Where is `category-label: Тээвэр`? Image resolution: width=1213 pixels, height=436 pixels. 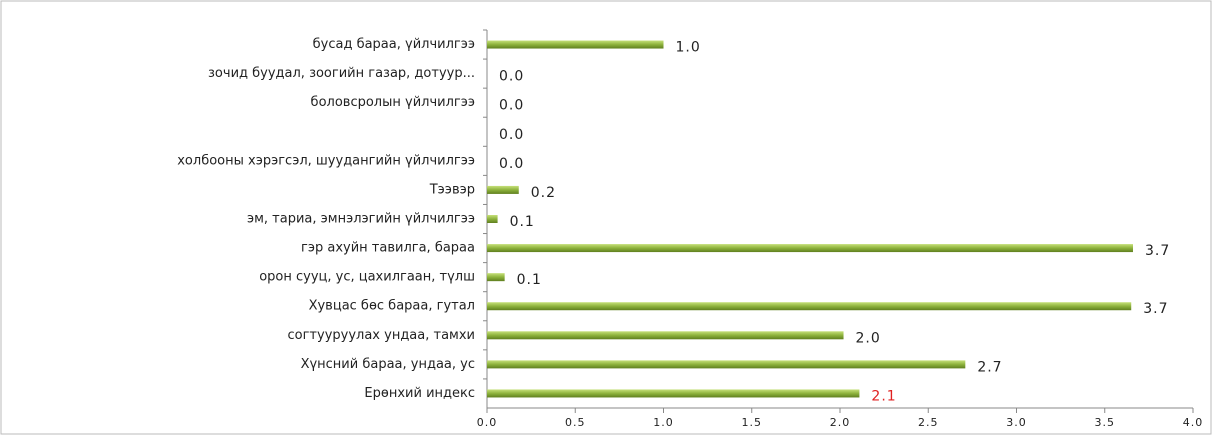
category-label: Тээвэр is located at coordinates (452, 189).